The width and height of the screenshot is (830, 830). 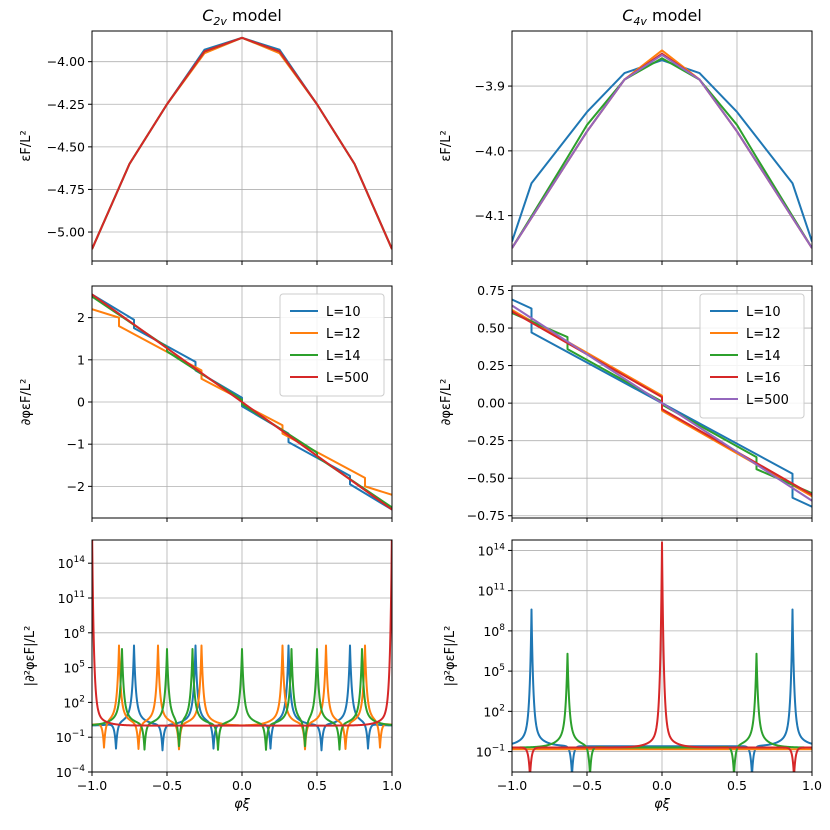 What do you see at coordinates (81, 317) in the screenshot?
I see `y-tick-label: 2` at bounding box center [81, 317].